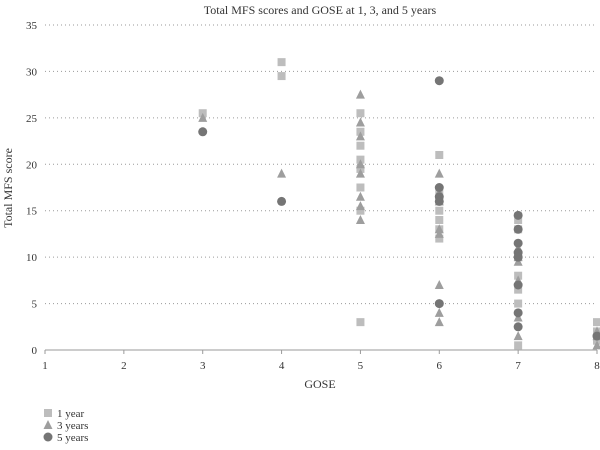  Describe the element at coordinates (8, 188) in the screenshot. I see `y-axis-title: Total MFS score` at that location.